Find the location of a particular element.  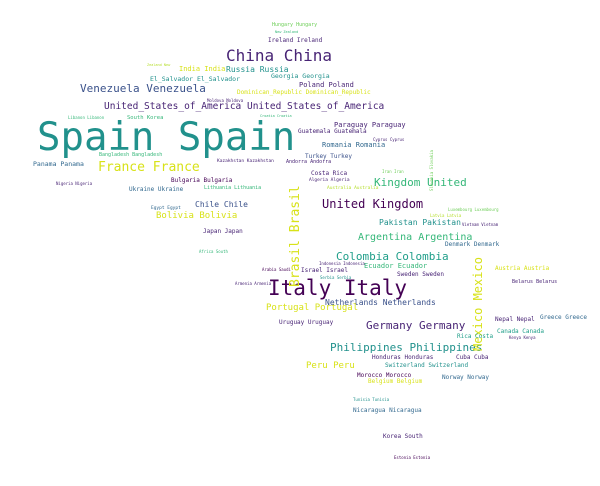

cloud-word: Romania Romania is located at coordinates (354, 145).